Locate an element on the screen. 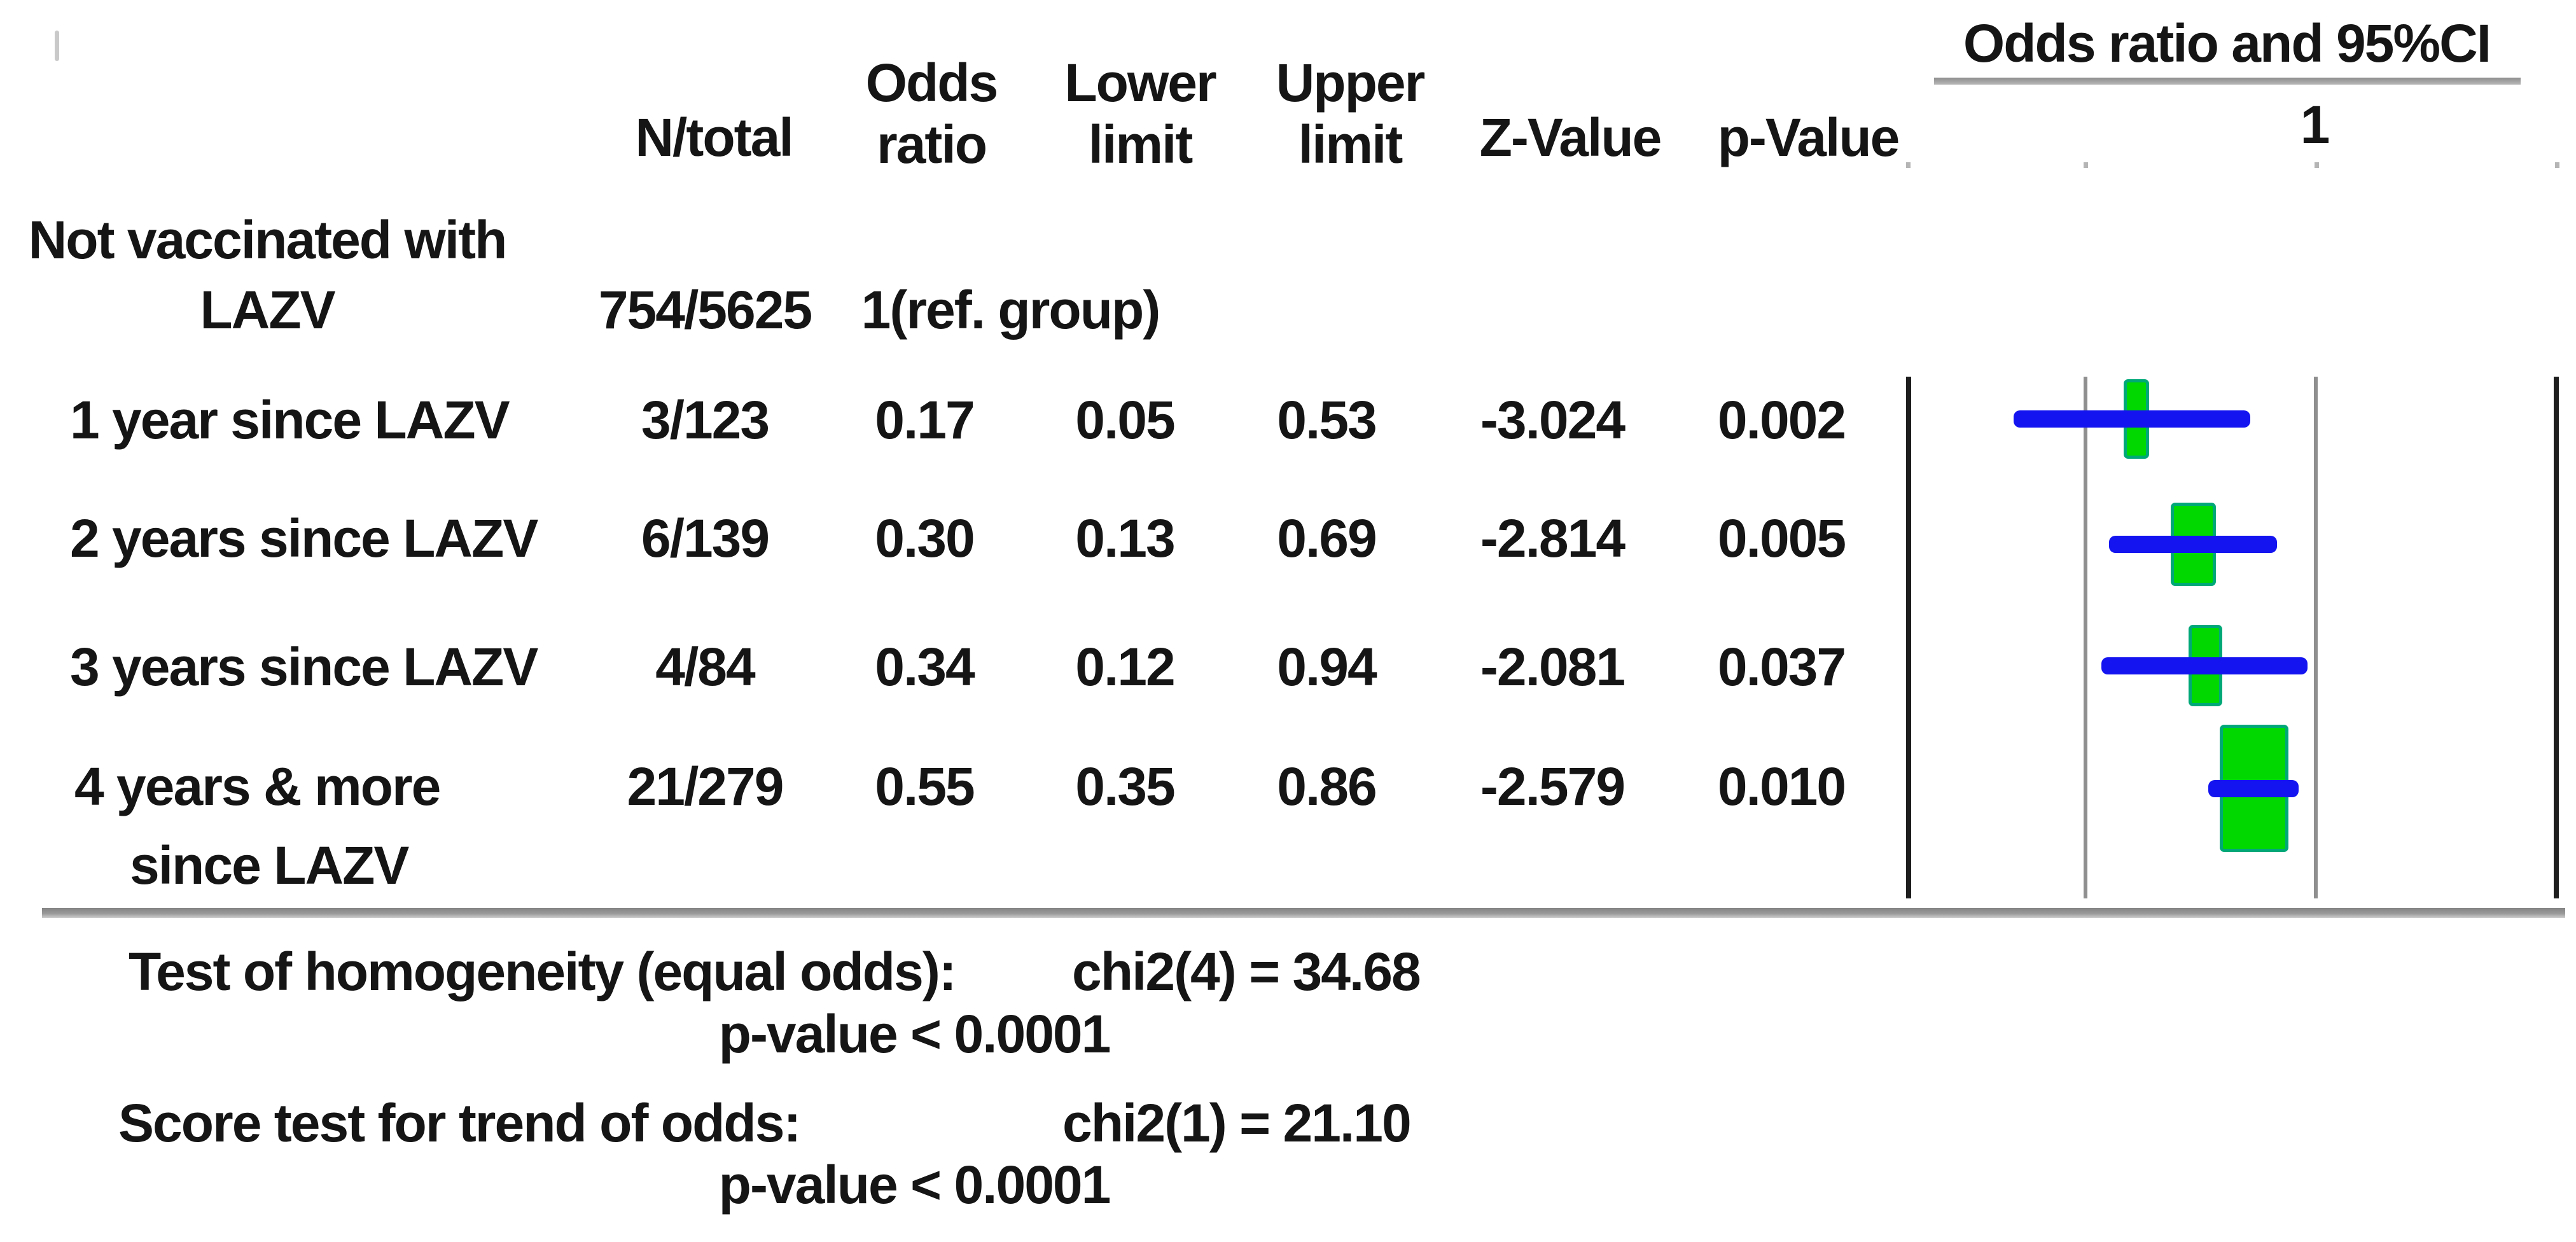 The width and height of the screenshot is (2576, 1242). column-header-p-value: p-Value is located at coordinates (1809, 137).